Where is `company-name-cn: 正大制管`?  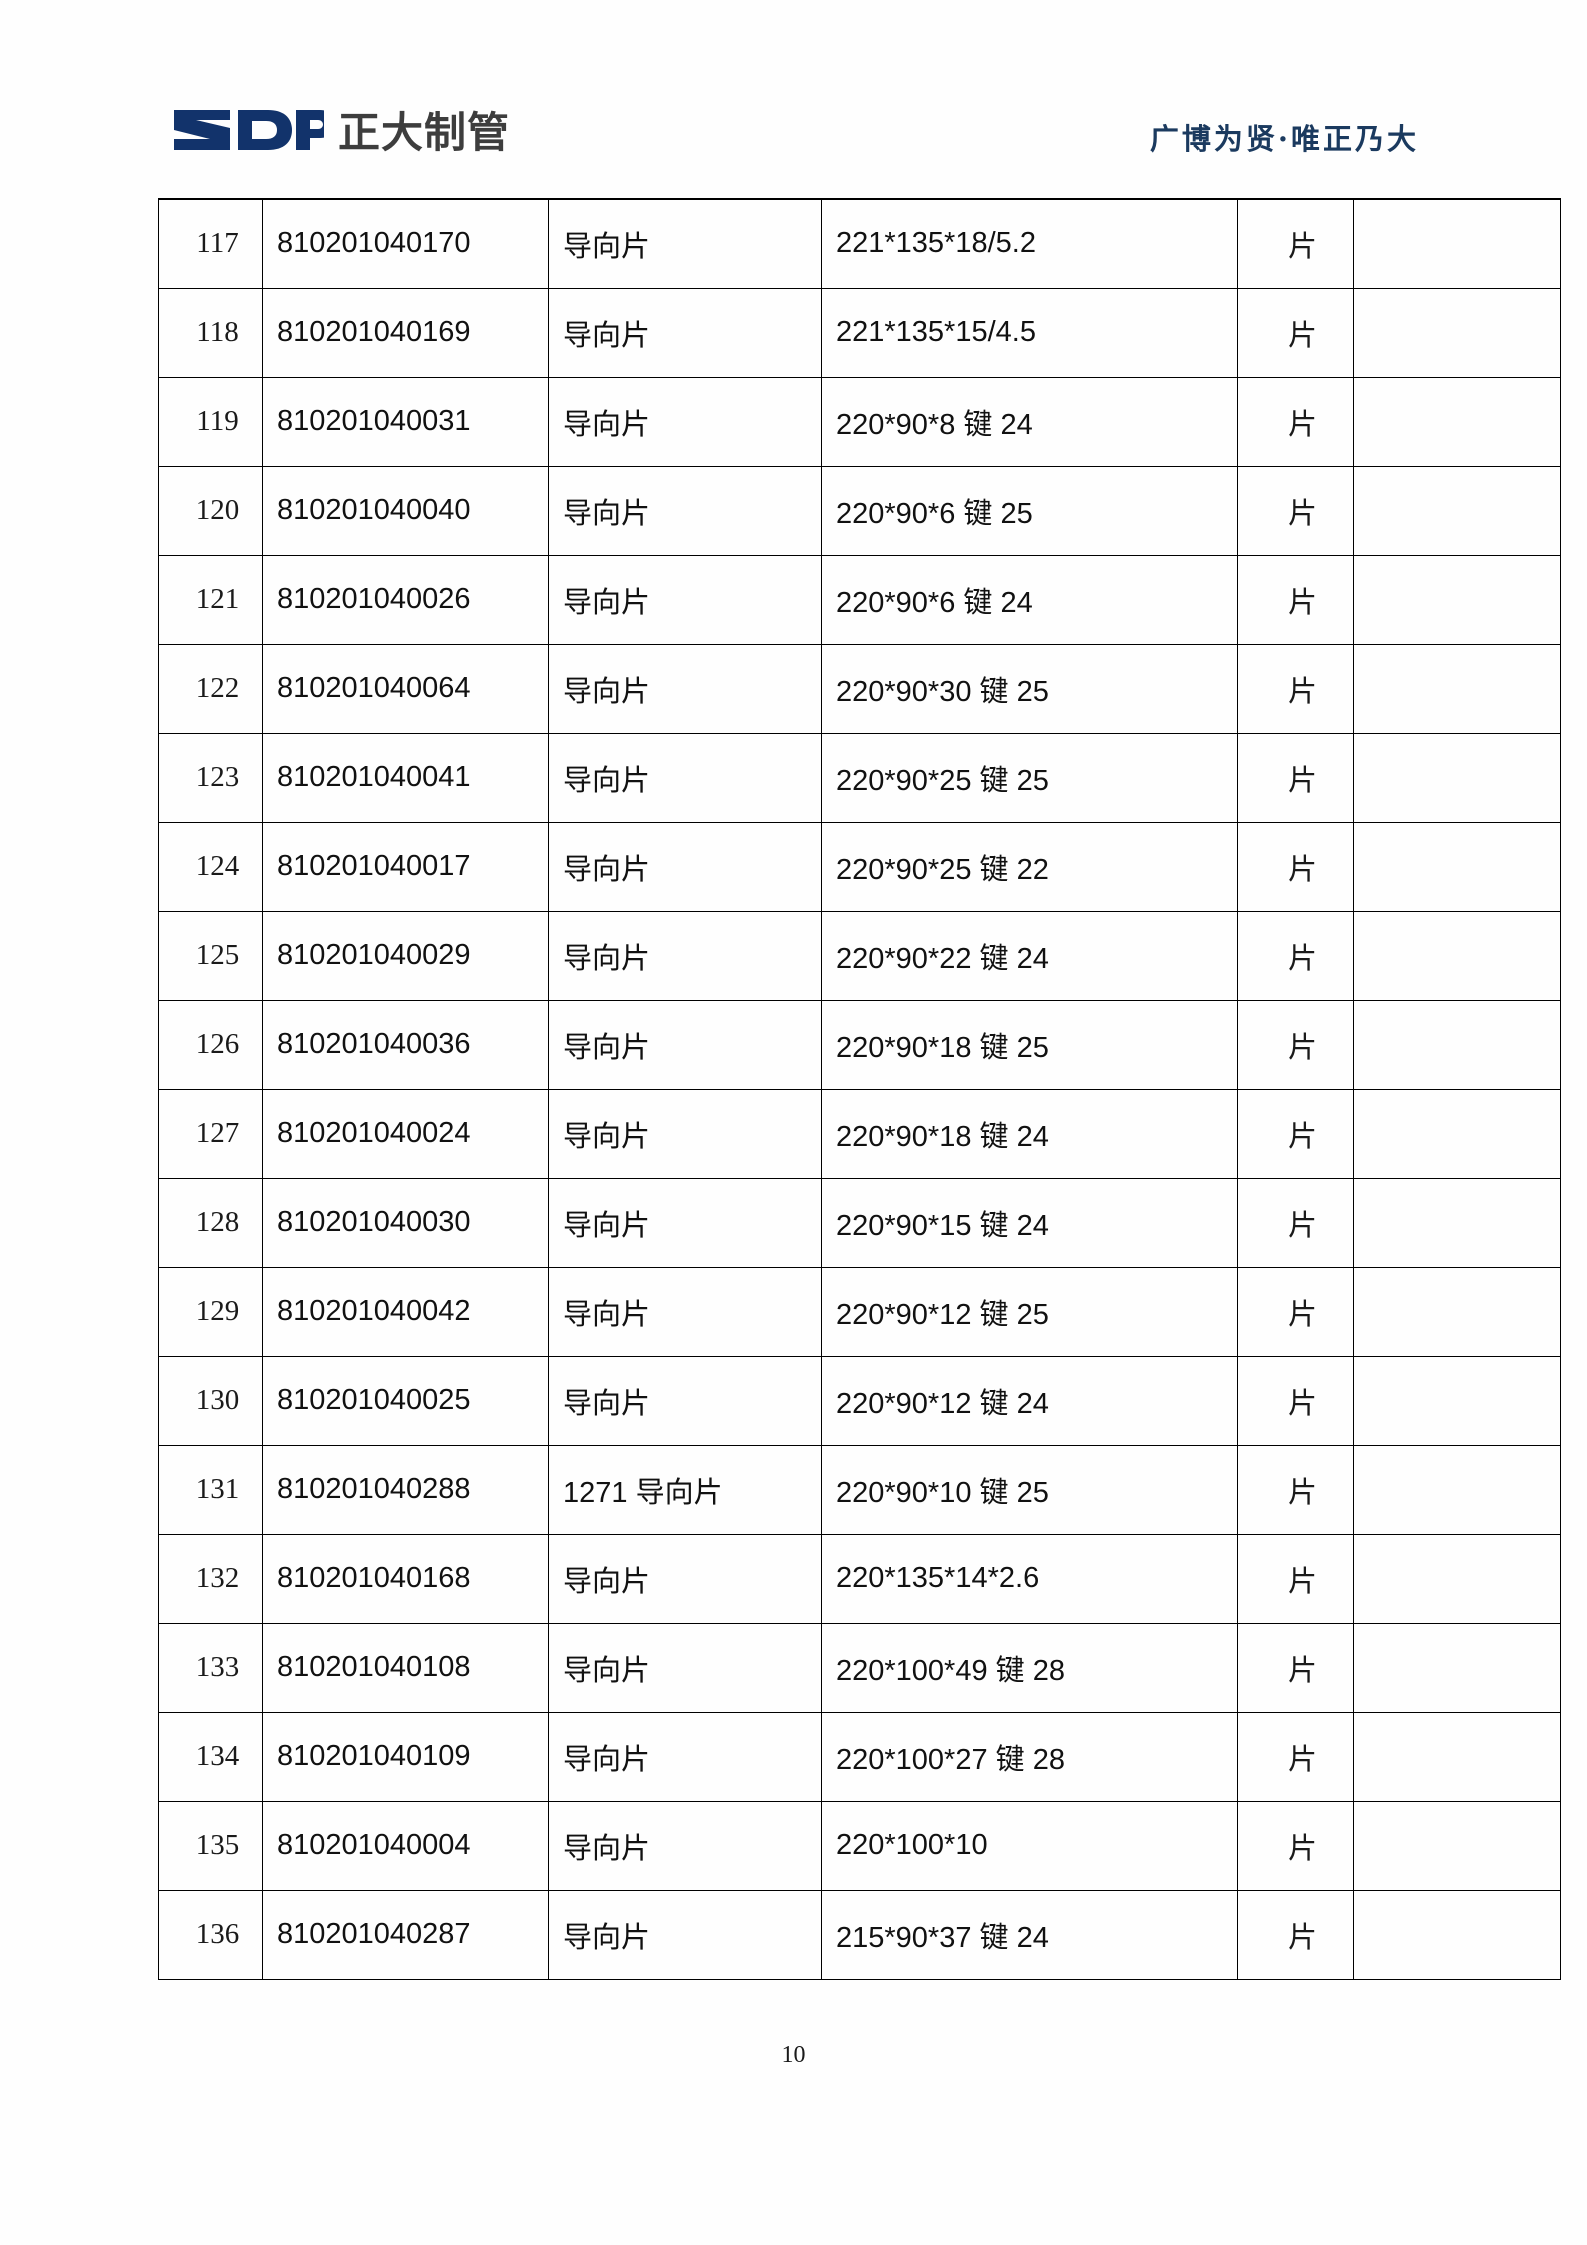
company-name-cn: 正大制管 is located at coordinates (424, 132).